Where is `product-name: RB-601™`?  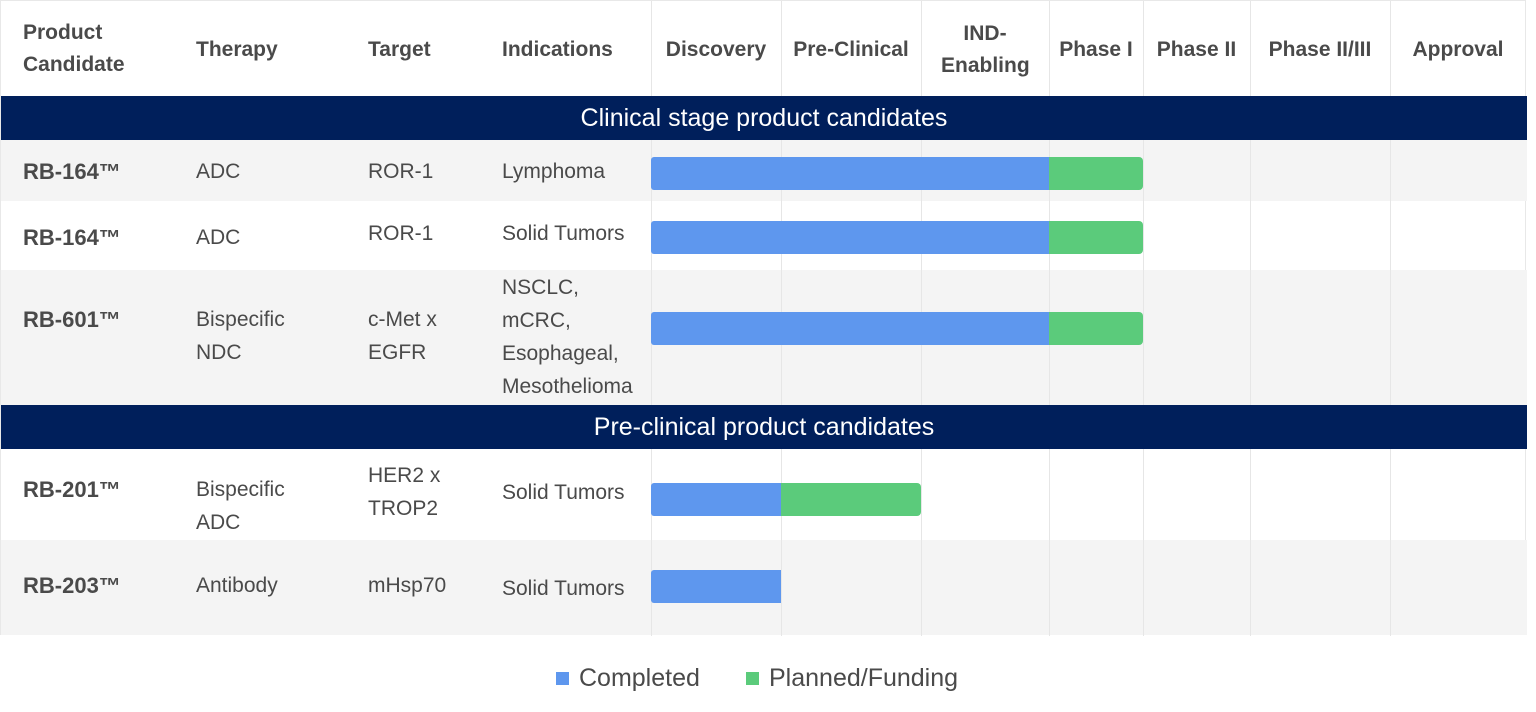
product-name: RB-601™ is located at coordinates (72, 319).